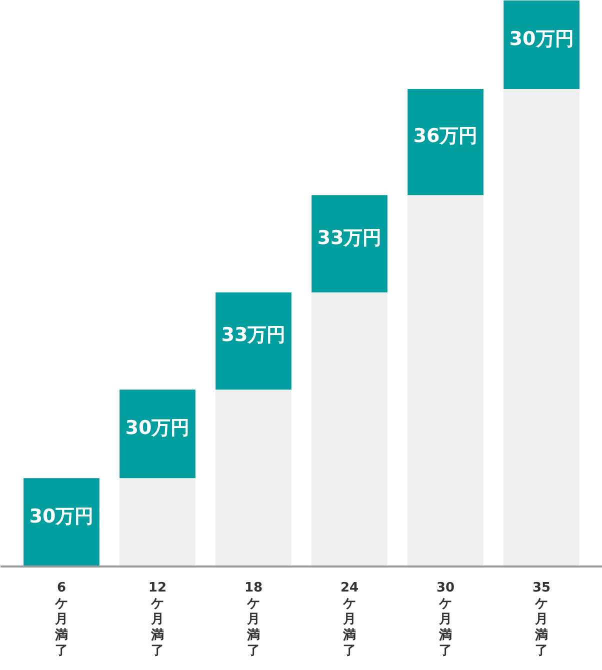  What do you see at coordinates (349, 619) in the screenshot?
I see `x-tick-label: 24ケ月満了` at bounding box center [349, 619].